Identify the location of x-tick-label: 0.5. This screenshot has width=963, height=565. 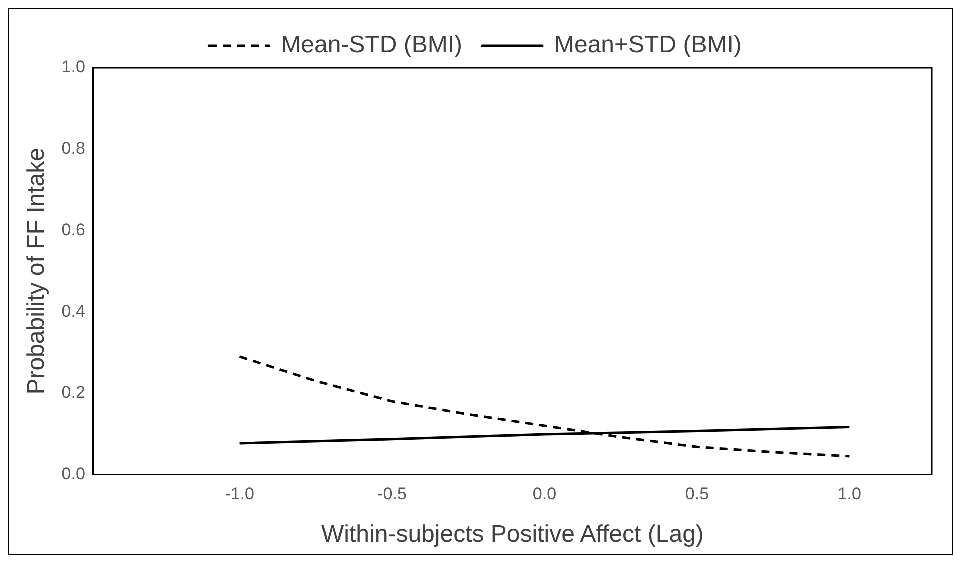
(697, 494).